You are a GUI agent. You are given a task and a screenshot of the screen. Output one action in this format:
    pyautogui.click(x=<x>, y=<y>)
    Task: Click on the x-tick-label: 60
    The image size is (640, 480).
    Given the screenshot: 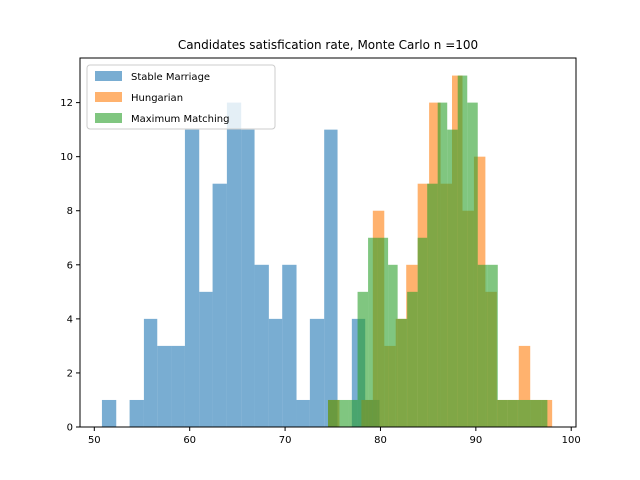 What is the action you would take?
    pyautogui.click(x=189, y=440)
    